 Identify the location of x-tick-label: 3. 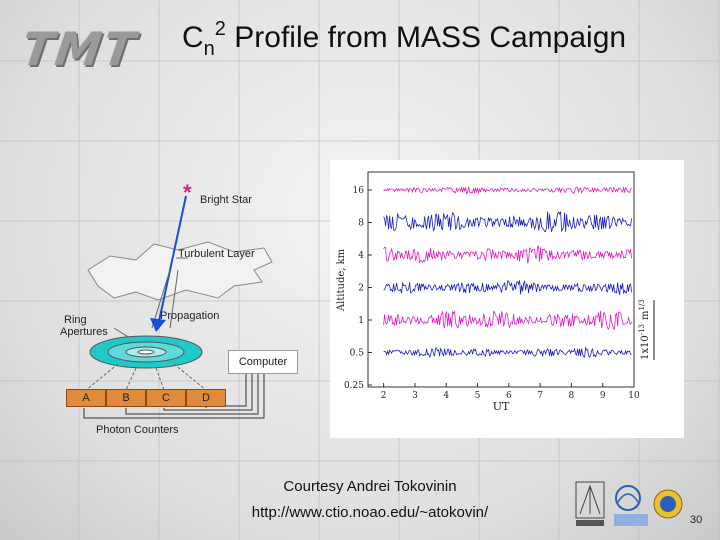
(415, 396).